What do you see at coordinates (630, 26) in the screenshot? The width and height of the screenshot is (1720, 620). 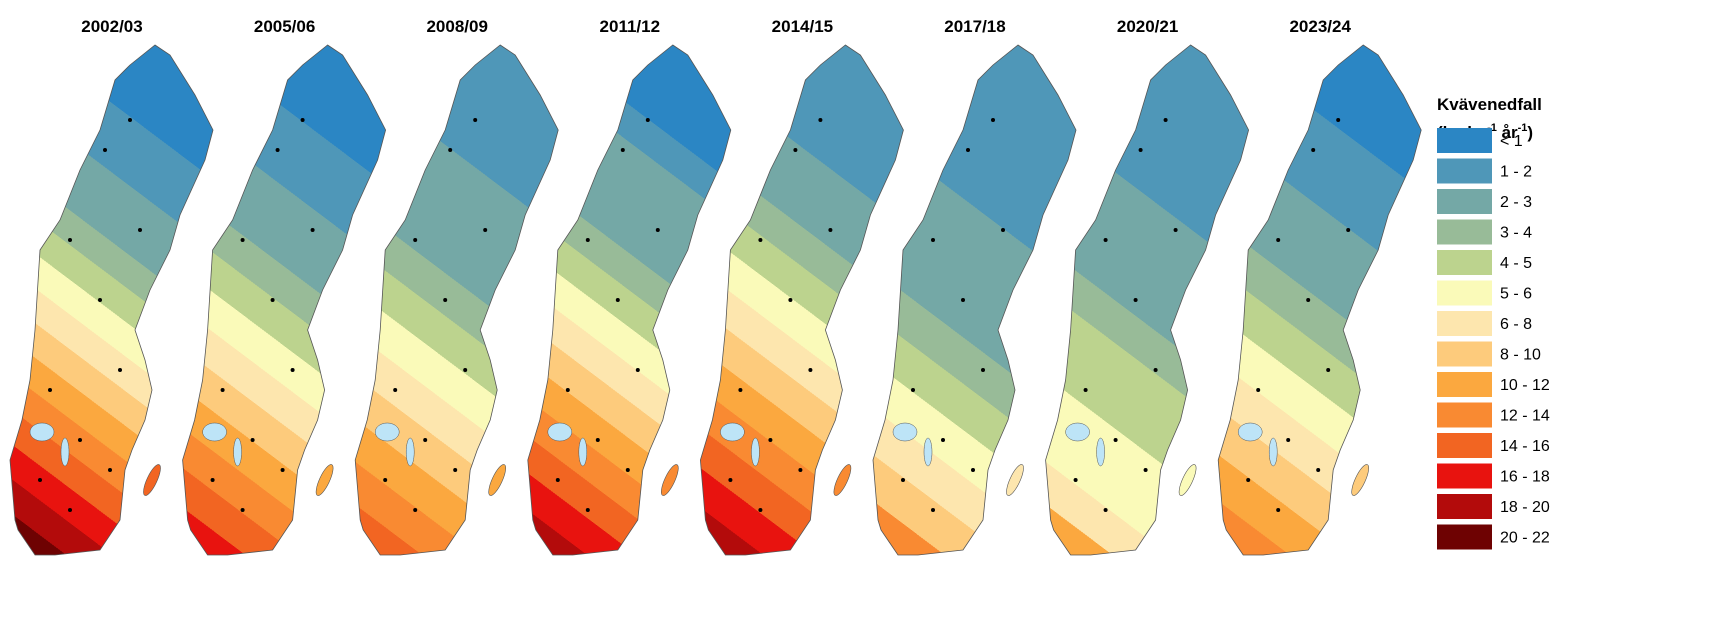 I see `map-title: 2011/12` at bounding box center [630, 26].